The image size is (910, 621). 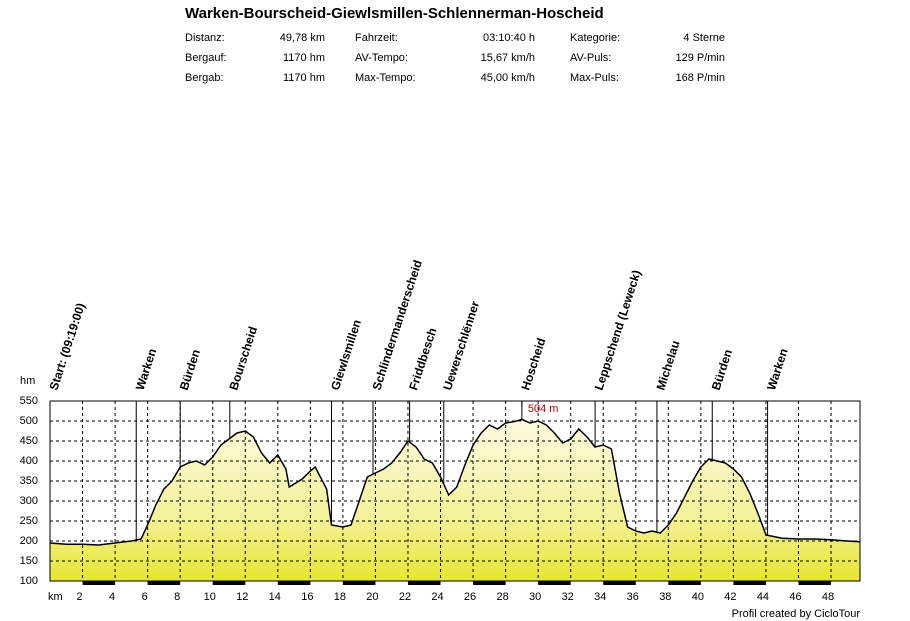 I want to click on x-tick-label: 48, so click(x=828, y=597).